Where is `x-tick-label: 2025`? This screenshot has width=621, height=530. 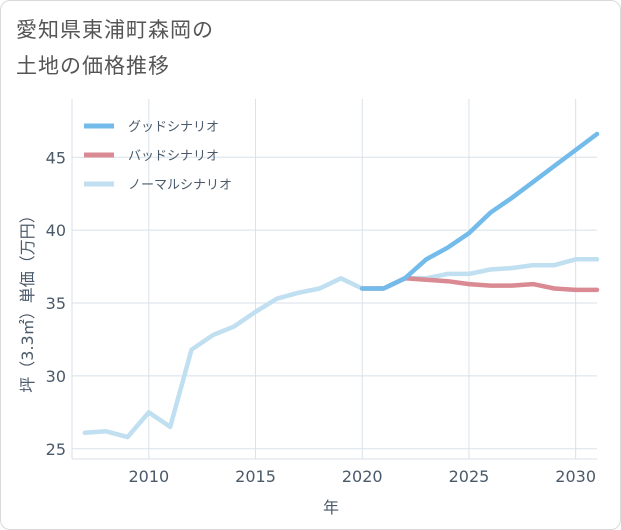 x-tick-label: 2025 is located at coordinates (469, 476).